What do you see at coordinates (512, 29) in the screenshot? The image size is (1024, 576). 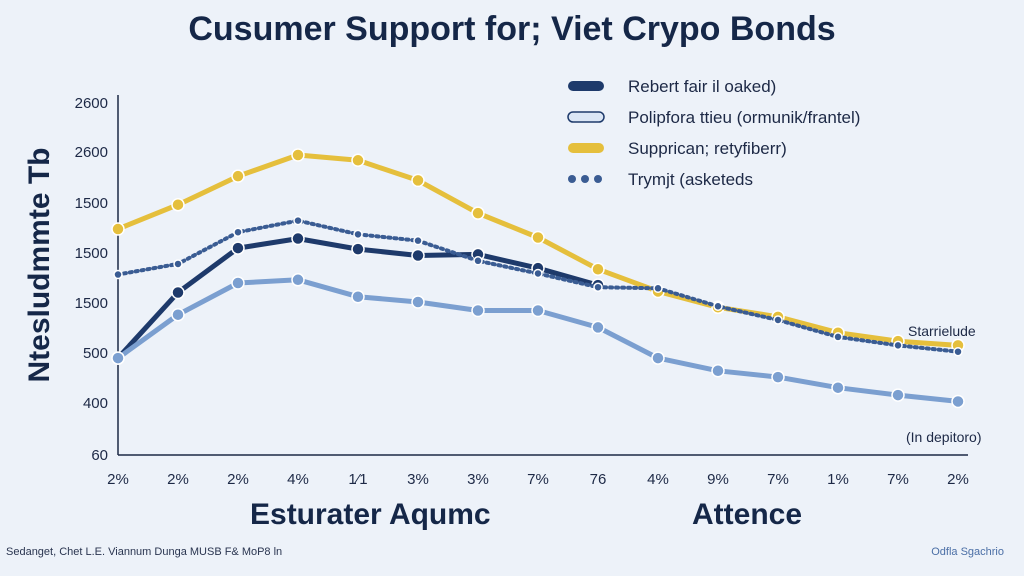 I see `chart-title: Cusumer Support for; Viet Crypo Bonds` at bounding box center [512, 29].